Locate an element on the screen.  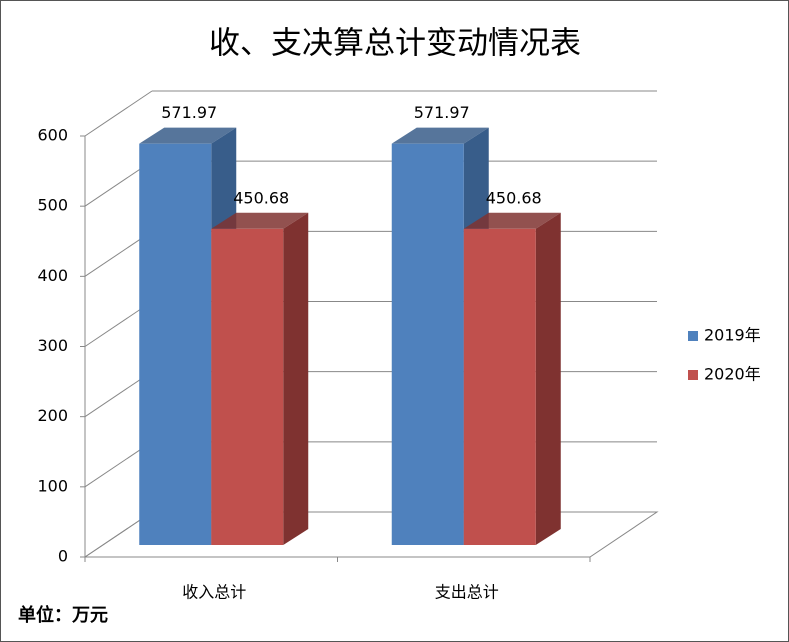
legend-label: 2019年 is located at coordinates (732, 335).